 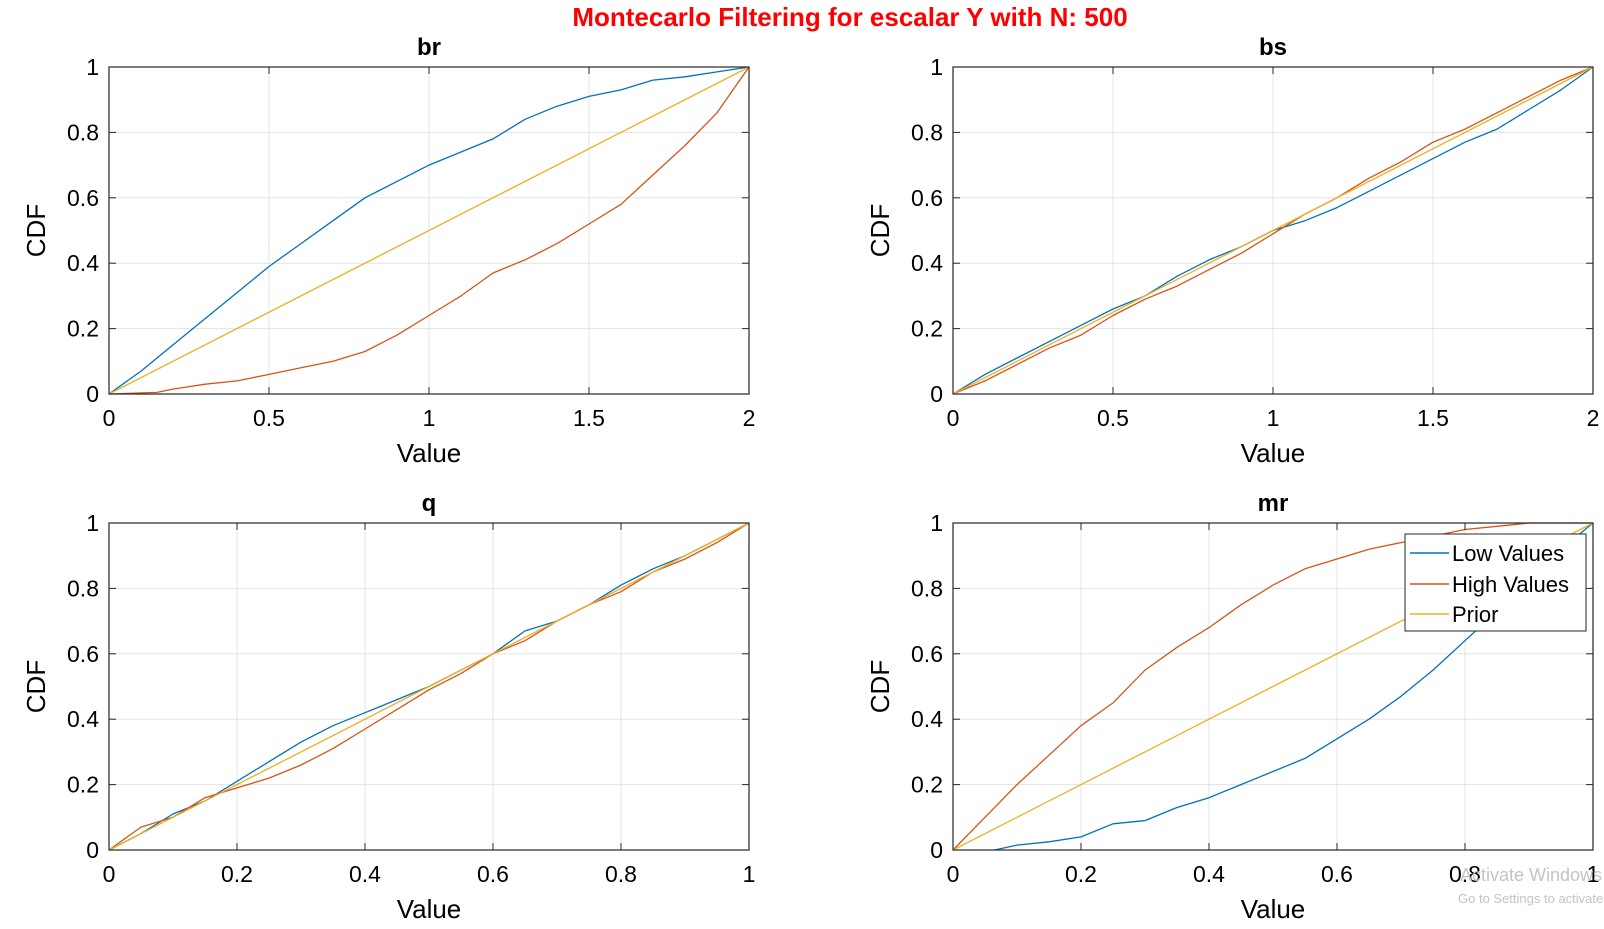 I want to click on legend-label-high: High Values, so click(x=1510, y=584).